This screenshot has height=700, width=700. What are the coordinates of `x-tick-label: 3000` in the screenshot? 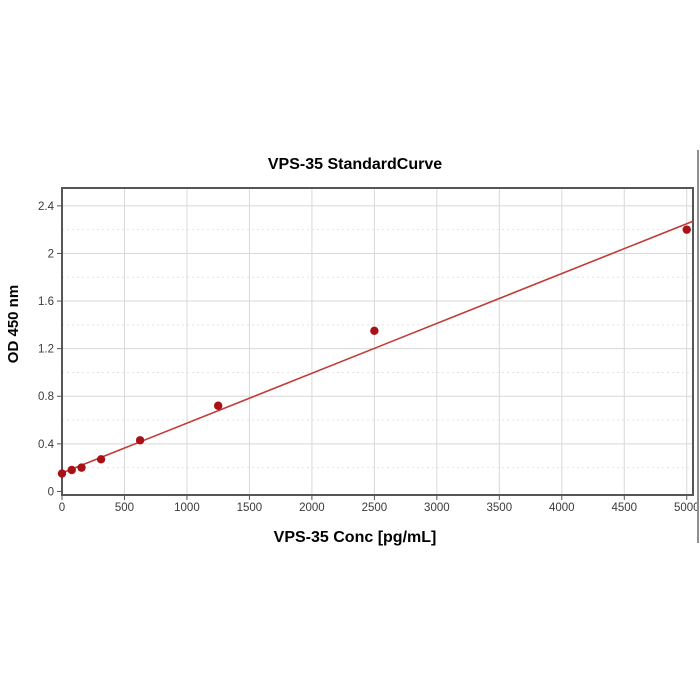 It's located at (437, 508).